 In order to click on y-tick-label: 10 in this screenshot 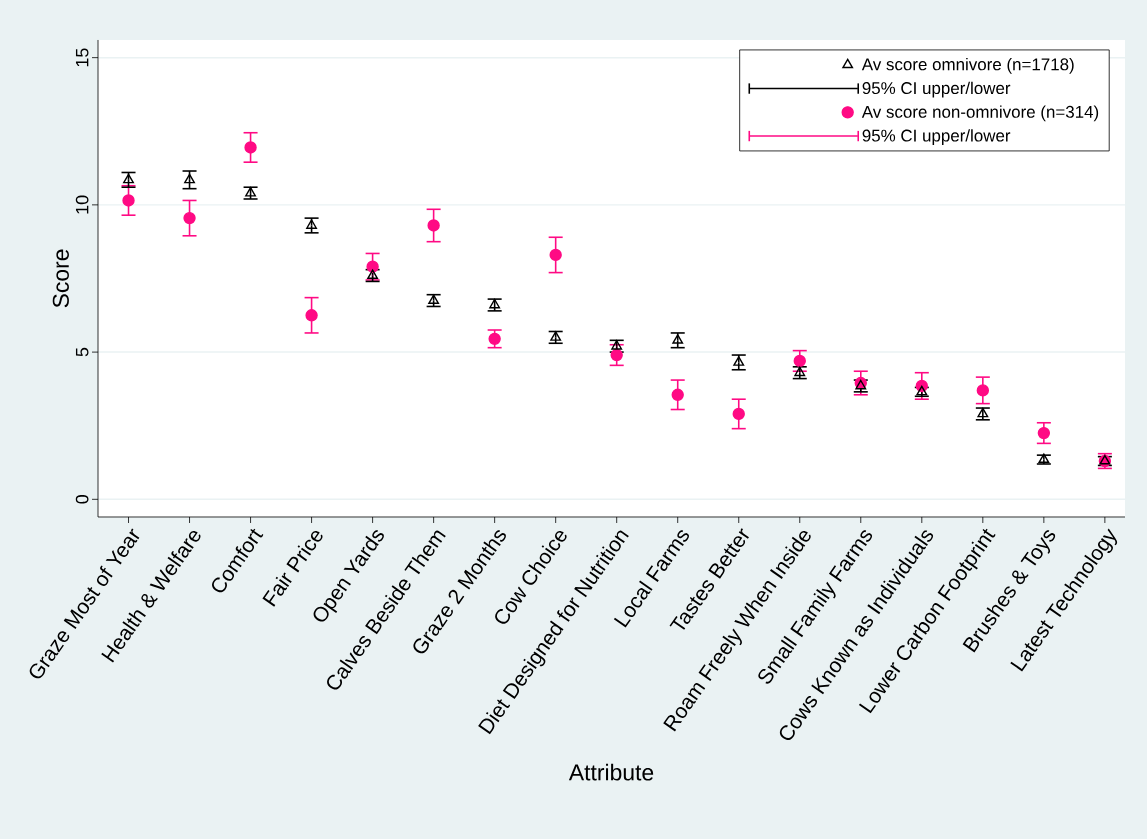, I will do `click(82, 204)`.